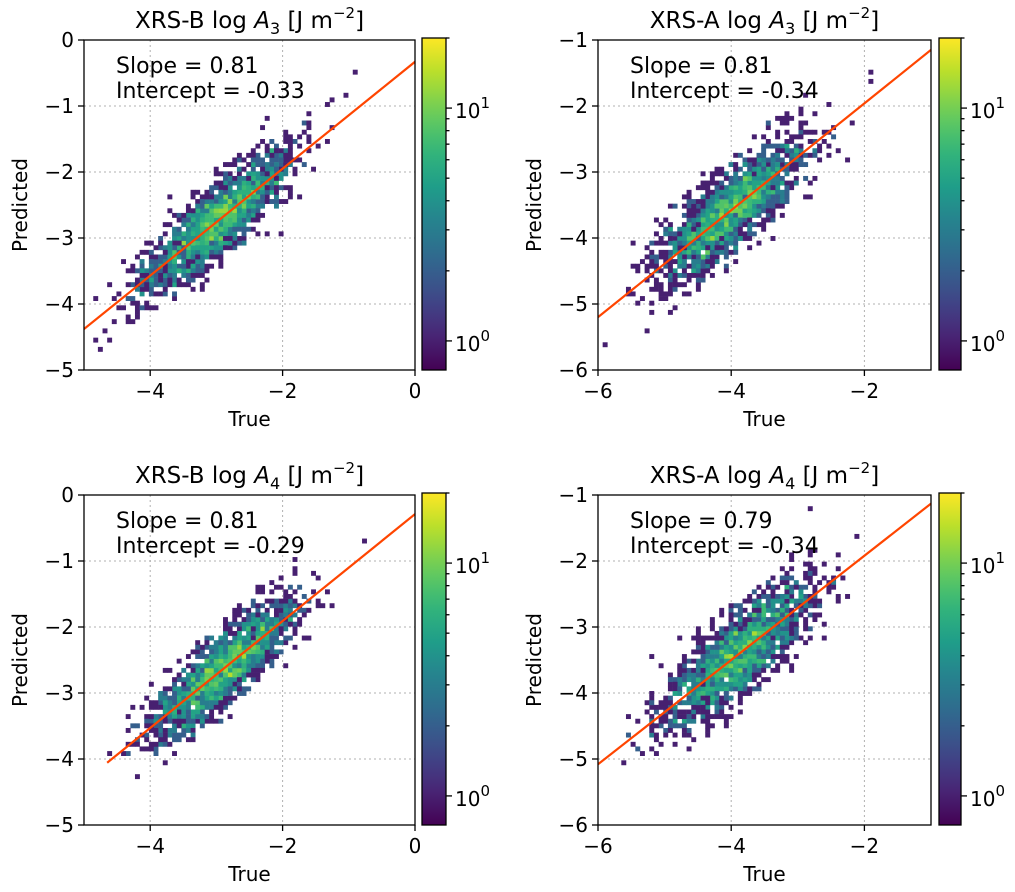 The height and width of the screenshot is (892, 1015). I want to click on x-tick-label: −2, so click(864, 846).